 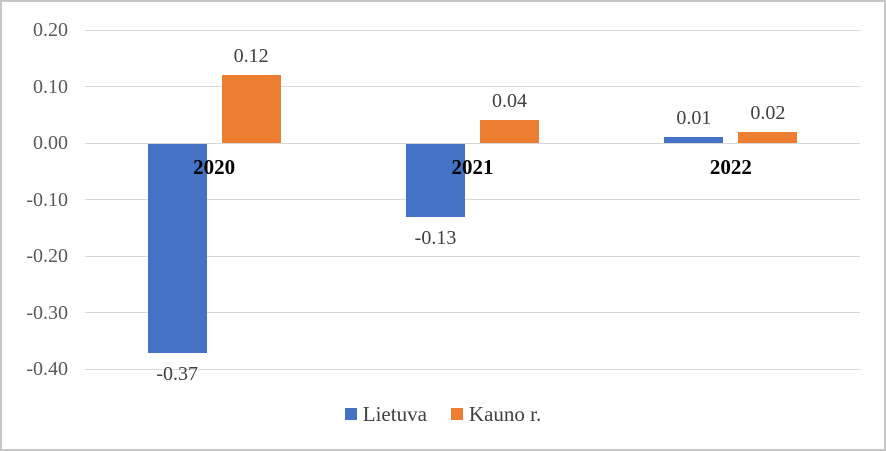 I want to click on category-label-2020: 2020, so click(x=214, y=167).